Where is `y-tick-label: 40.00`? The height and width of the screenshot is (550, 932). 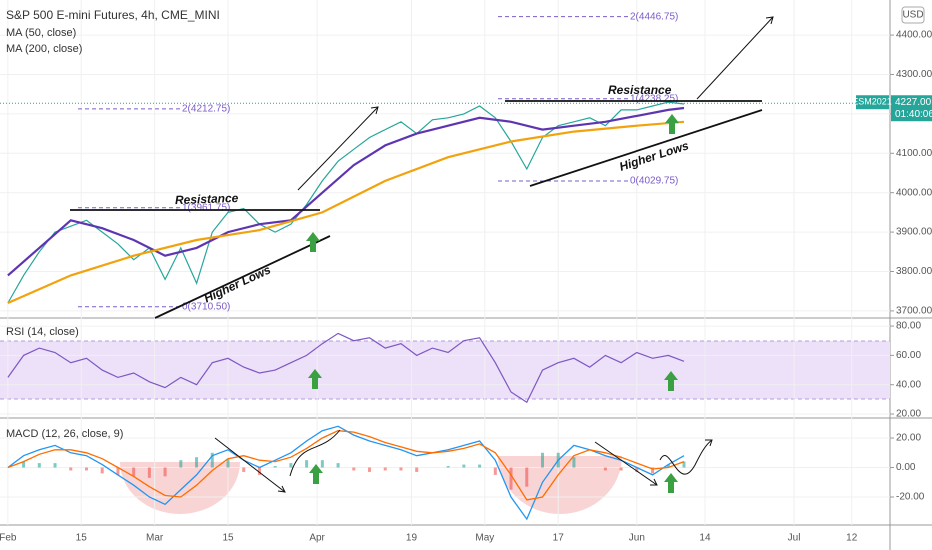 y-tick-label: 40.00 is located at coordinates (908, 384).